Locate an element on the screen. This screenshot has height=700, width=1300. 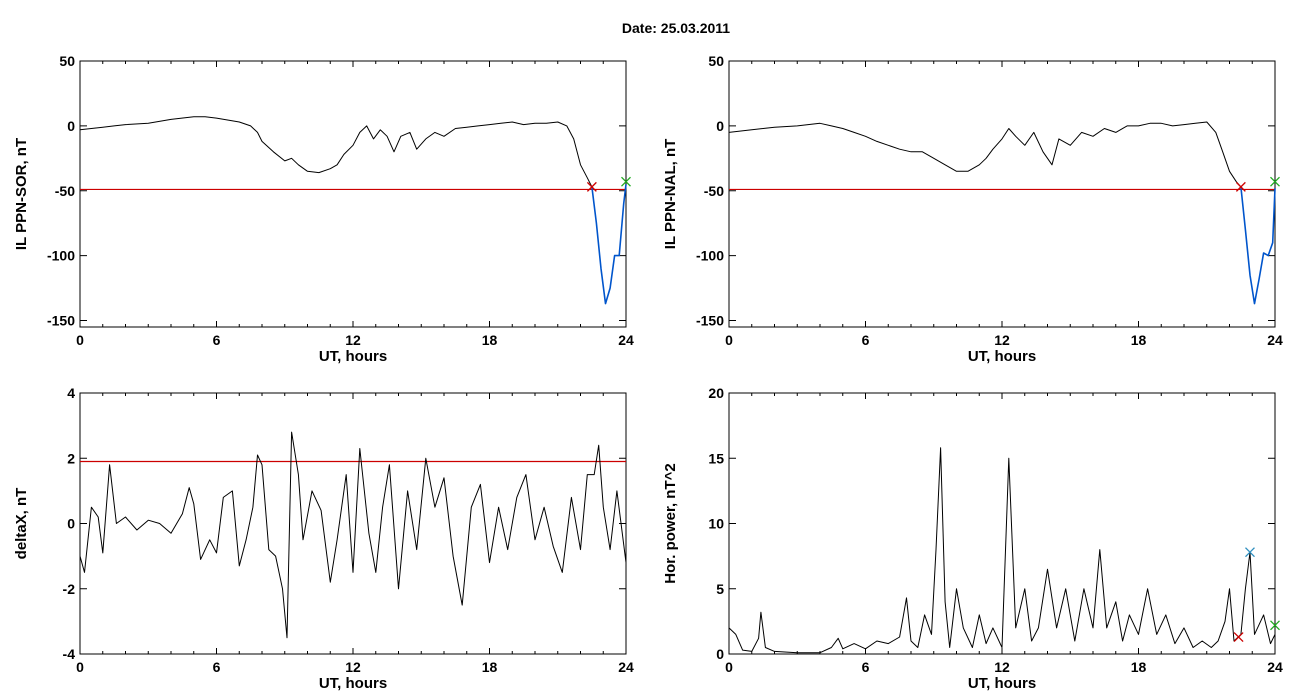
y-tick-label: 2 is located at coordinates (71, 458).